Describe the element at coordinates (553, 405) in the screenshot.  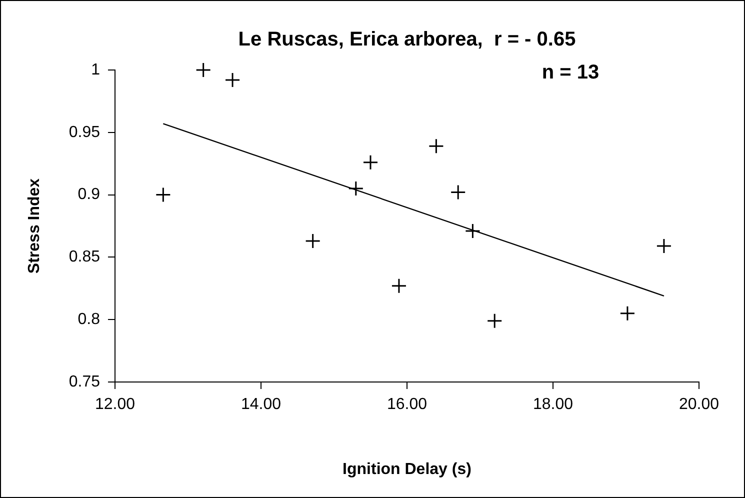
I see `x-tick-label: 18.00` at that location.